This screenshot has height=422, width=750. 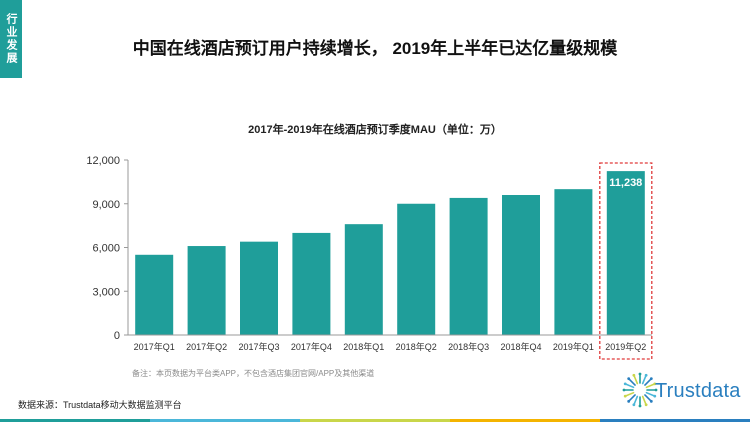 What do you see at coordinates (698, 391) in the screenshot?
I see `logo-text: Trustdata` at bounding box center [698, 391].